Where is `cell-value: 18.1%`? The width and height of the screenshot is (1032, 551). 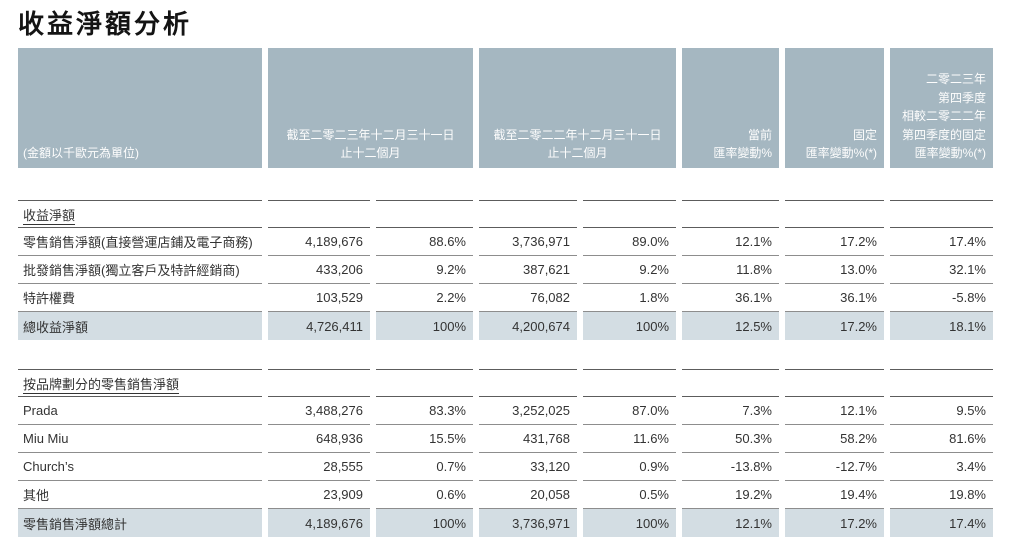
cell-value: 18.1% is located at coordinates (941, 326).